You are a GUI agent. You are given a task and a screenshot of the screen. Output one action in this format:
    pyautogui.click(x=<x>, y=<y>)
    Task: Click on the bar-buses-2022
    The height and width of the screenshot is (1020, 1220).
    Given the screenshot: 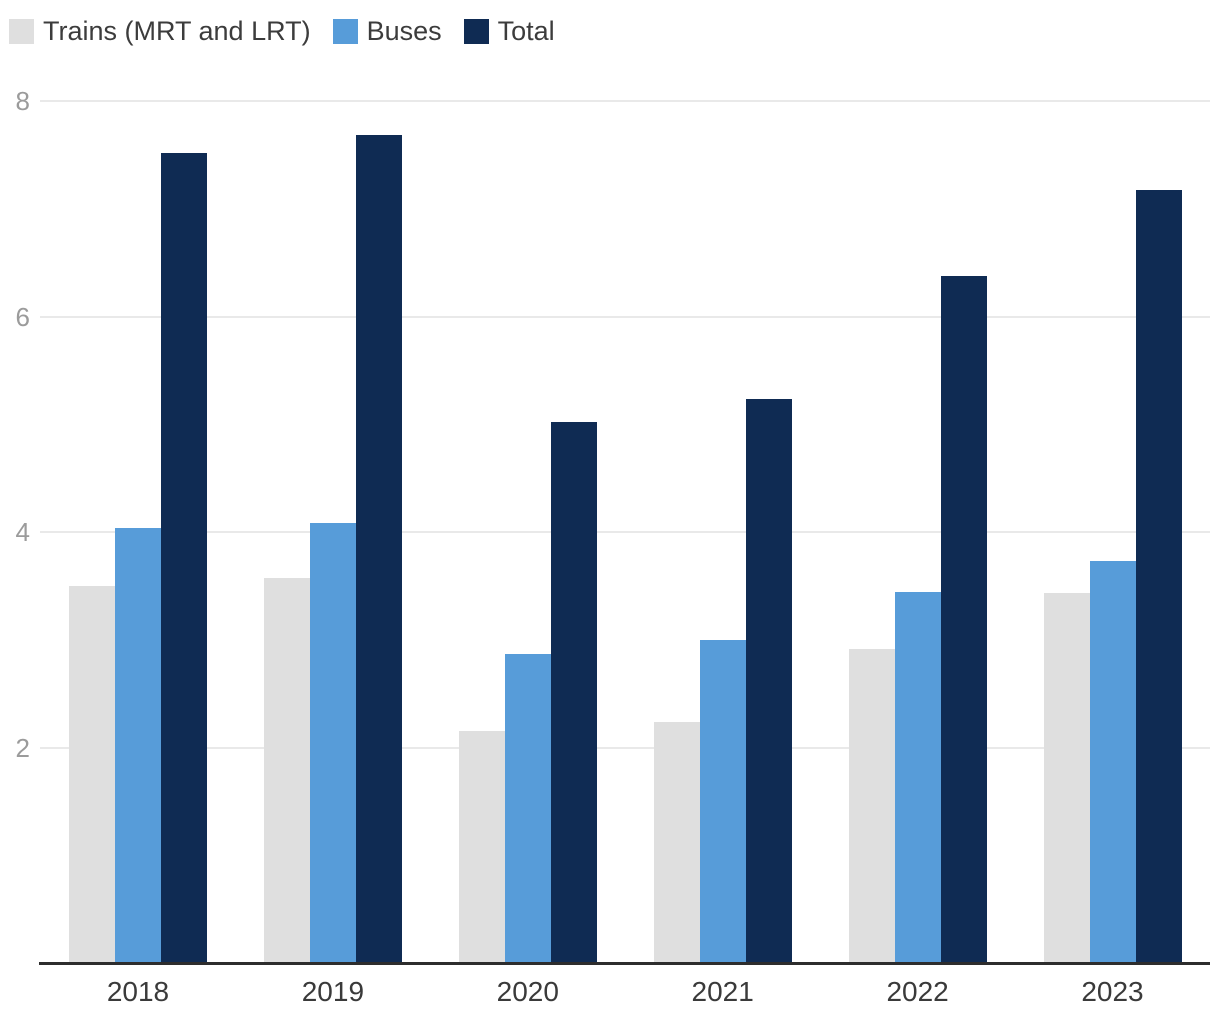 What is the action you would take?
    pyautogui.click(x=917, y=777)
    